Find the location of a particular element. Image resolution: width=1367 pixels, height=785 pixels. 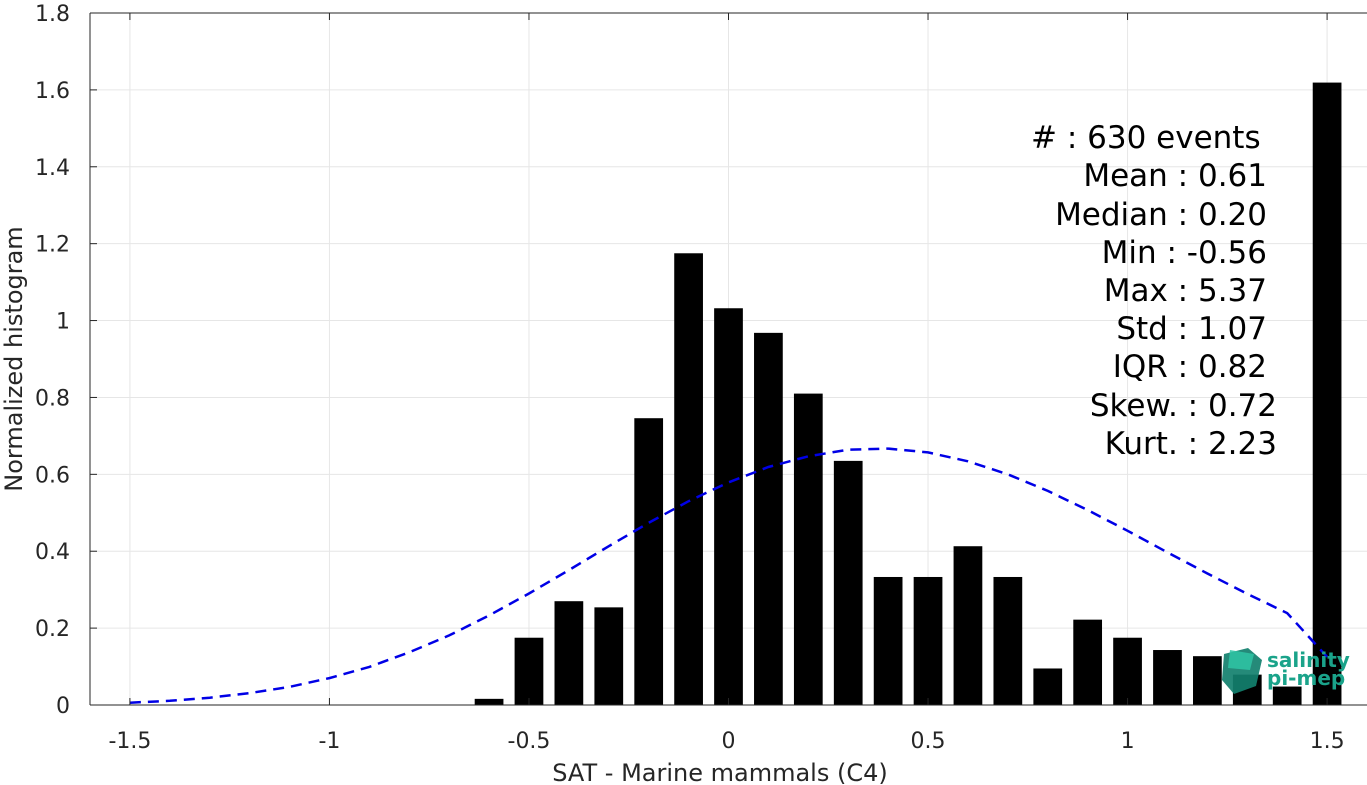

salinity-pimep-logo: salinity pi-mep is located at coordinates (1286, 671).